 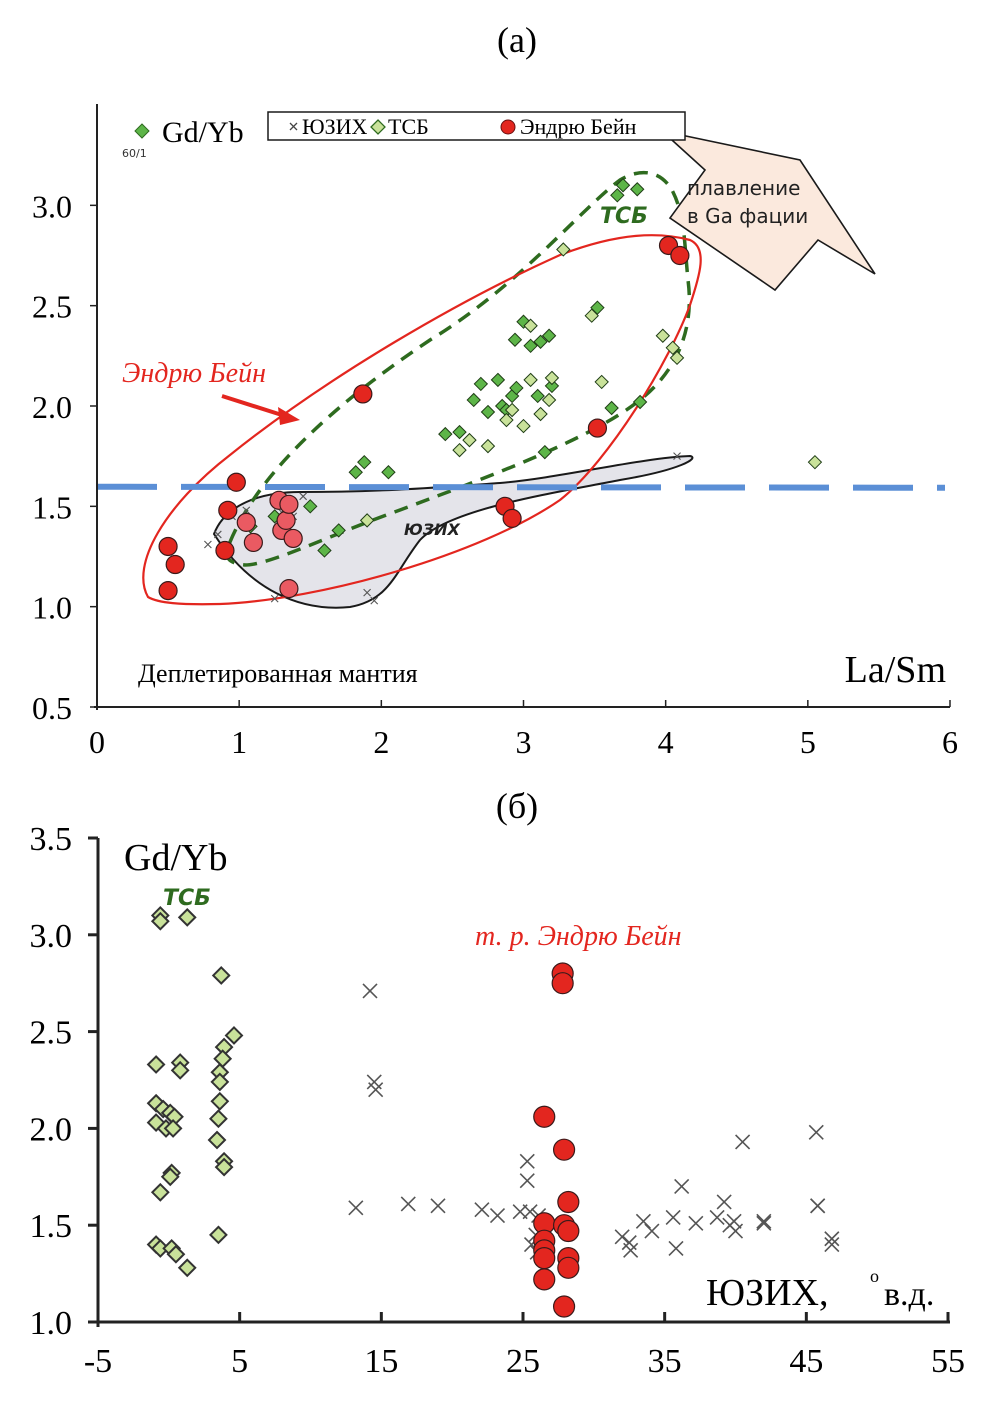 What do you see at coordinates (175, 858) in the screenshot?
I see `y-axis-title-b: Gd/Yb` at bounding box center [175, 858].